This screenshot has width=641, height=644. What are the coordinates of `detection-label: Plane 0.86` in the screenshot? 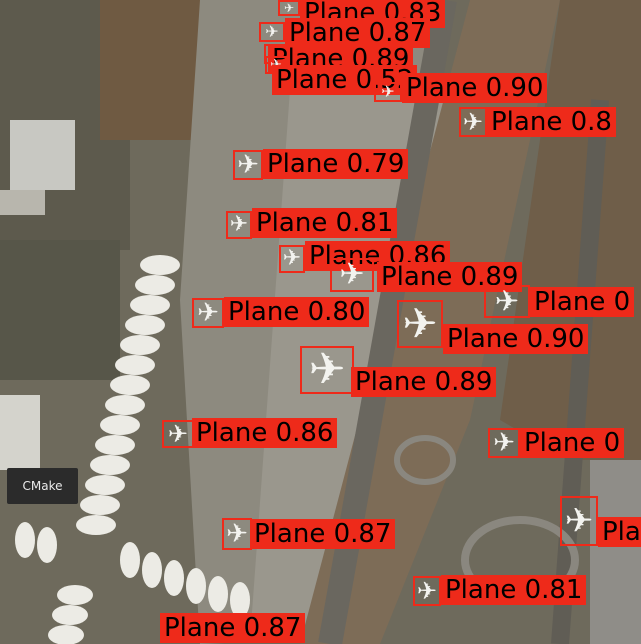 It's located at (265, 433).